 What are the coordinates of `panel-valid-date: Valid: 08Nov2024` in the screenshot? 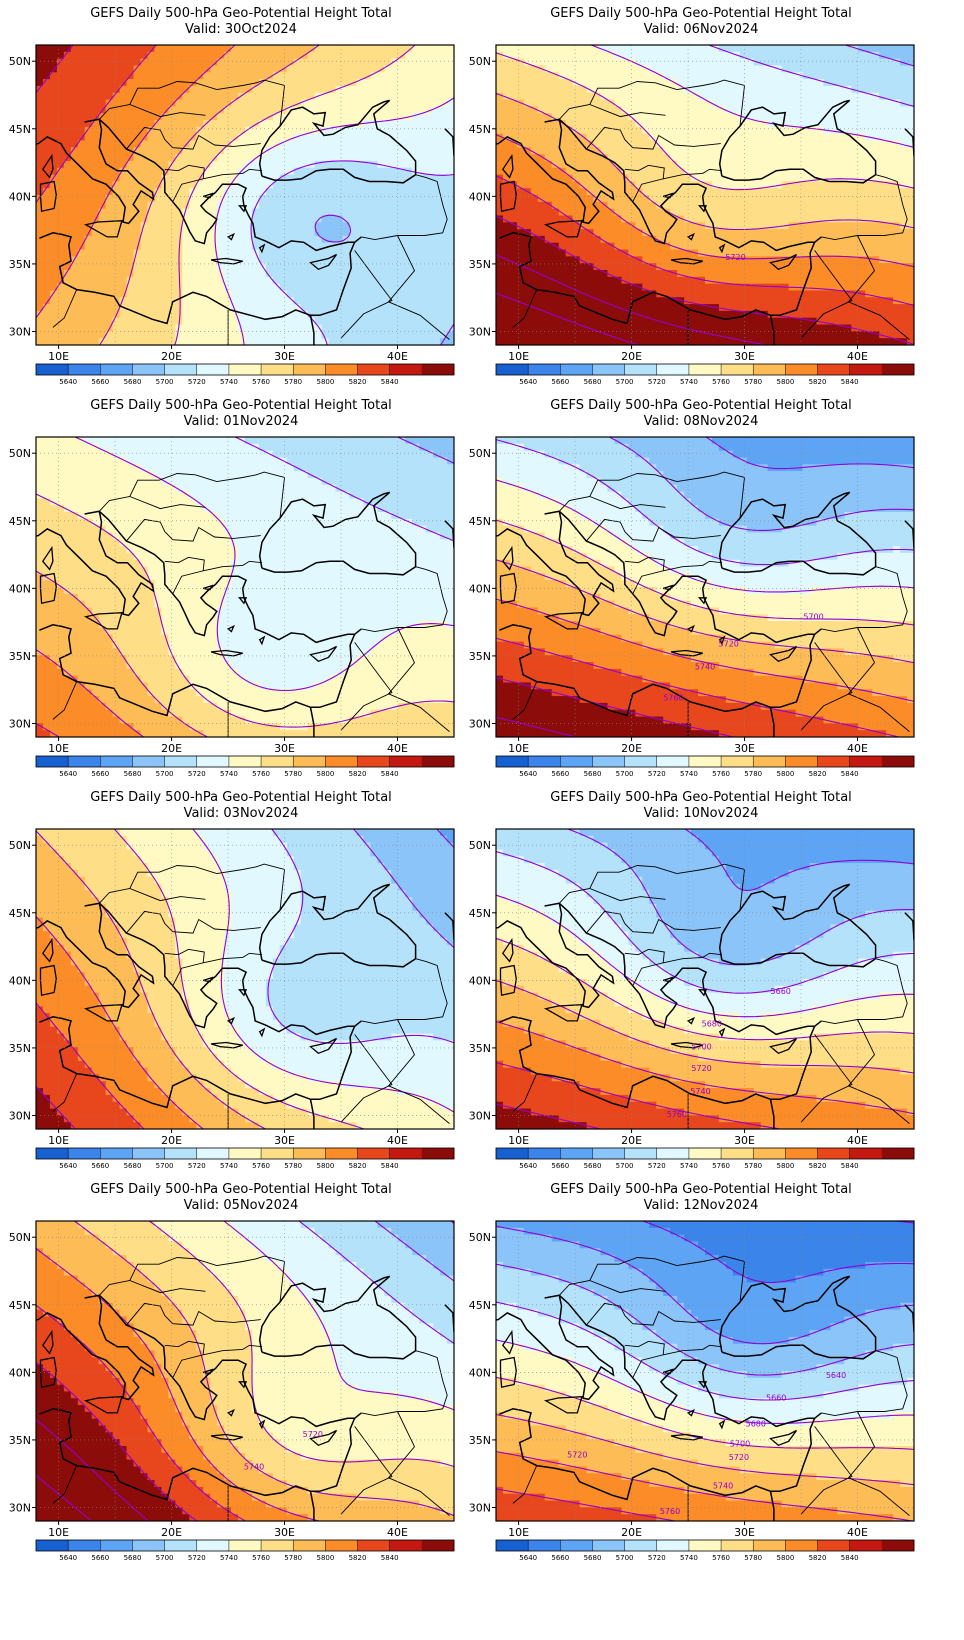 It's located at (701, 422).